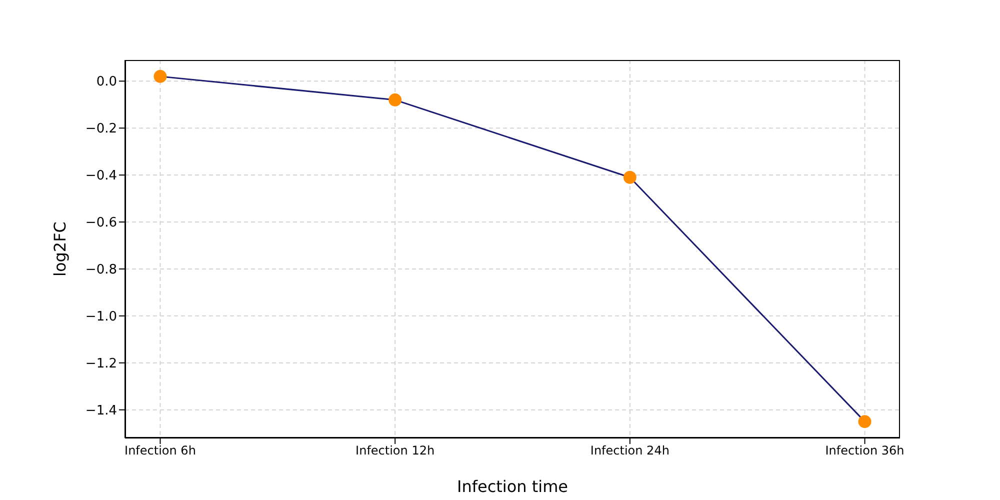  I want to click on x-tick-label: Infection 36h, so click(864, 451).